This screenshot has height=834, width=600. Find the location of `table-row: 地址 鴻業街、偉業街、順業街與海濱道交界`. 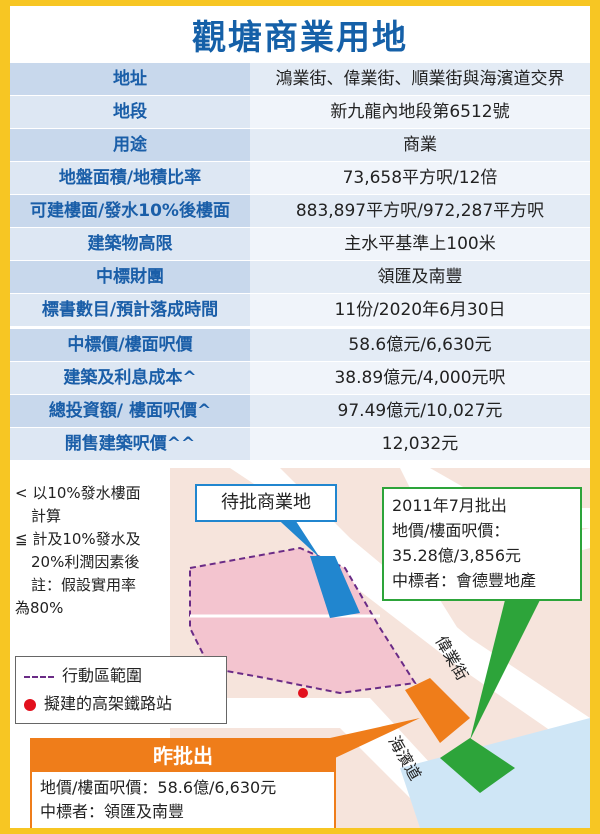

table-row: 地址 鴻業街、偉業街、順業街與海濱道交界 is located at coordinates (300, 79).